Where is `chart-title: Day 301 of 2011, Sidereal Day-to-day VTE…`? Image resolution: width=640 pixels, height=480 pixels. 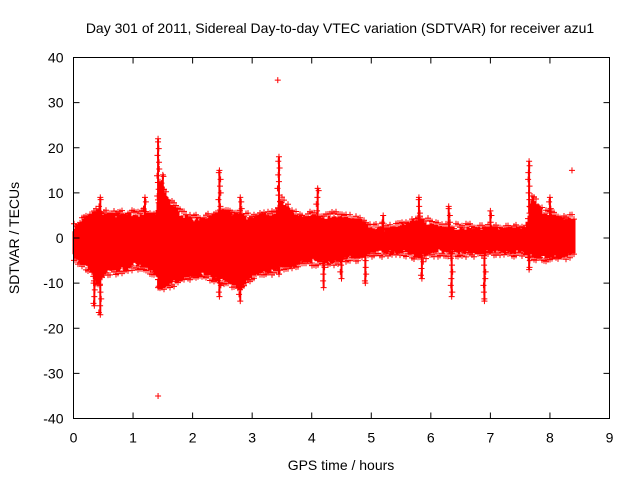
chart-title: Day 301 of 2011, Sidereal Day-to-day VTE… is located at coordinates (340, 28).